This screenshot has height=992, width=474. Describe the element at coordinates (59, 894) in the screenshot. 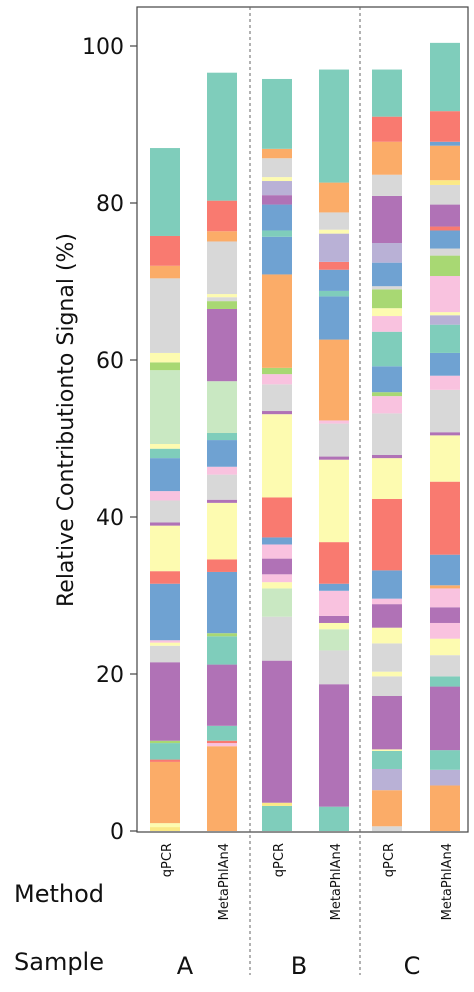

I see `method-row-label: Method` at that location.